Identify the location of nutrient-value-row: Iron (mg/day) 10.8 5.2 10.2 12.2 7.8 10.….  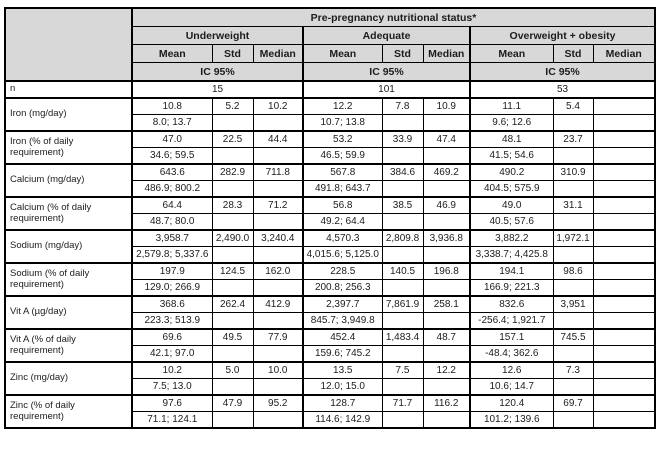
(330, 114).